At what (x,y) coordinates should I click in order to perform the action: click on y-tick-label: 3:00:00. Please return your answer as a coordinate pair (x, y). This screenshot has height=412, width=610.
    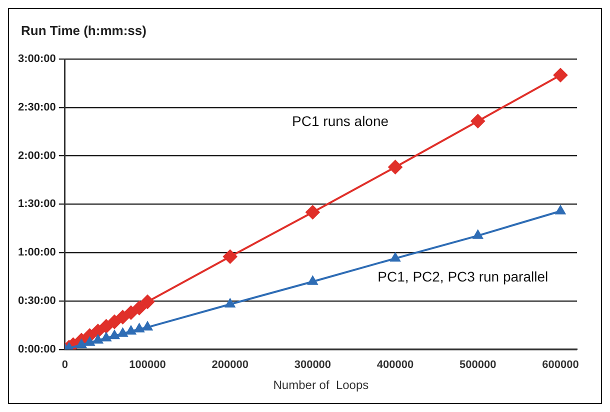
    Looking at the image, I should click on (37, 59).